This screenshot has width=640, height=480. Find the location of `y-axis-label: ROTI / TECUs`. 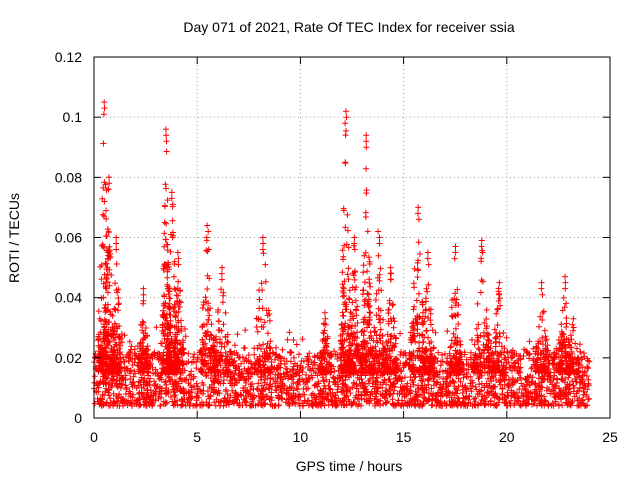

y-axis-label: ROTI / TECUs is located at coordinates (14, 238).